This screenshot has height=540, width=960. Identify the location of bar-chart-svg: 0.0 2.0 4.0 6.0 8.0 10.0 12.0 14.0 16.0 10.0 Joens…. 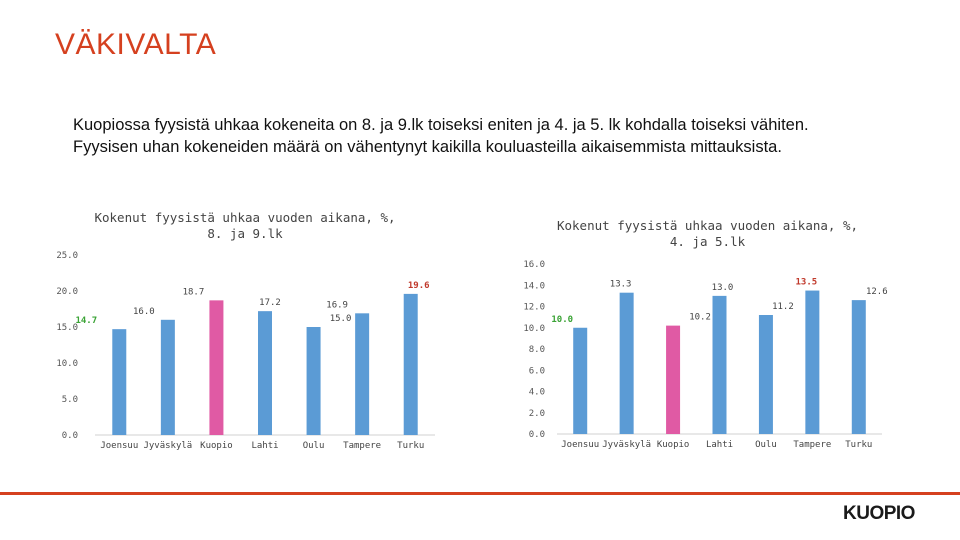
(705, 355).